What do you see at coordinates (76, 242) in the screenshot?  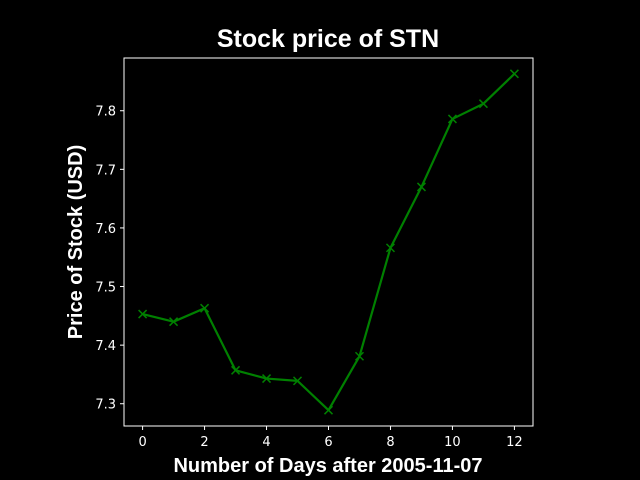 I see `y-axis-label: Price of Stock (USD)` at bounding box center [76, 242].